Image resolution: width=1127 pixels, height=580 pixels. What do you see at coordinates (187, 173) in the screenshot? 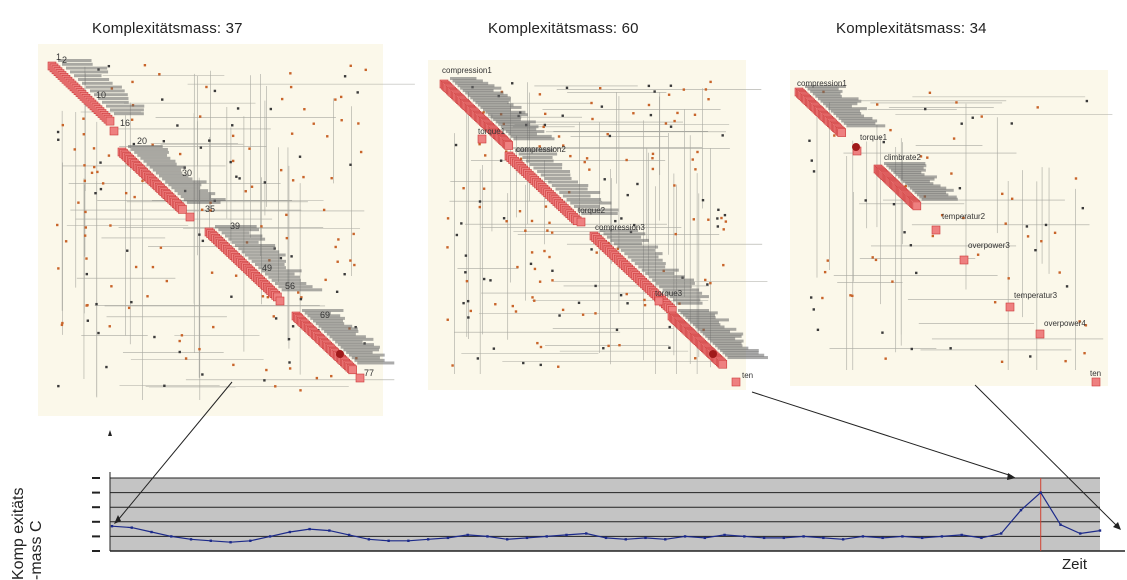
I see `matrix-node-label: 30` at bounding box center [187, 173].